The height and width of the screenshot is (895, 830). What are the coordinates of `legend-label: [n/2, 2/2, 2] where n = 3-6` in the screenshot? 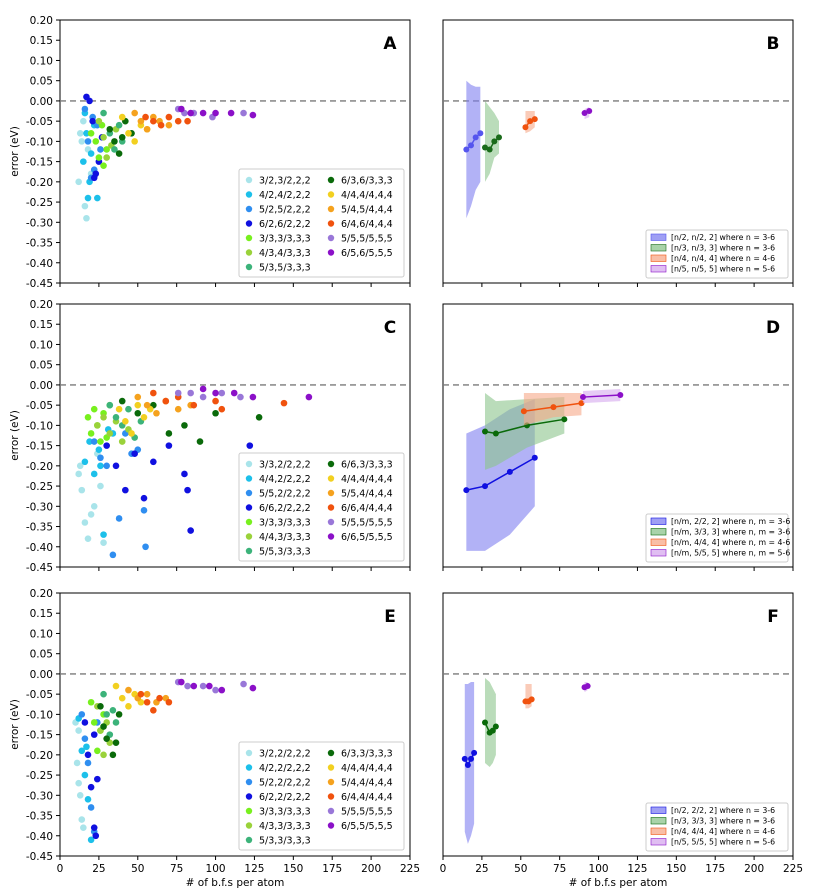 It's located at (723, 810).